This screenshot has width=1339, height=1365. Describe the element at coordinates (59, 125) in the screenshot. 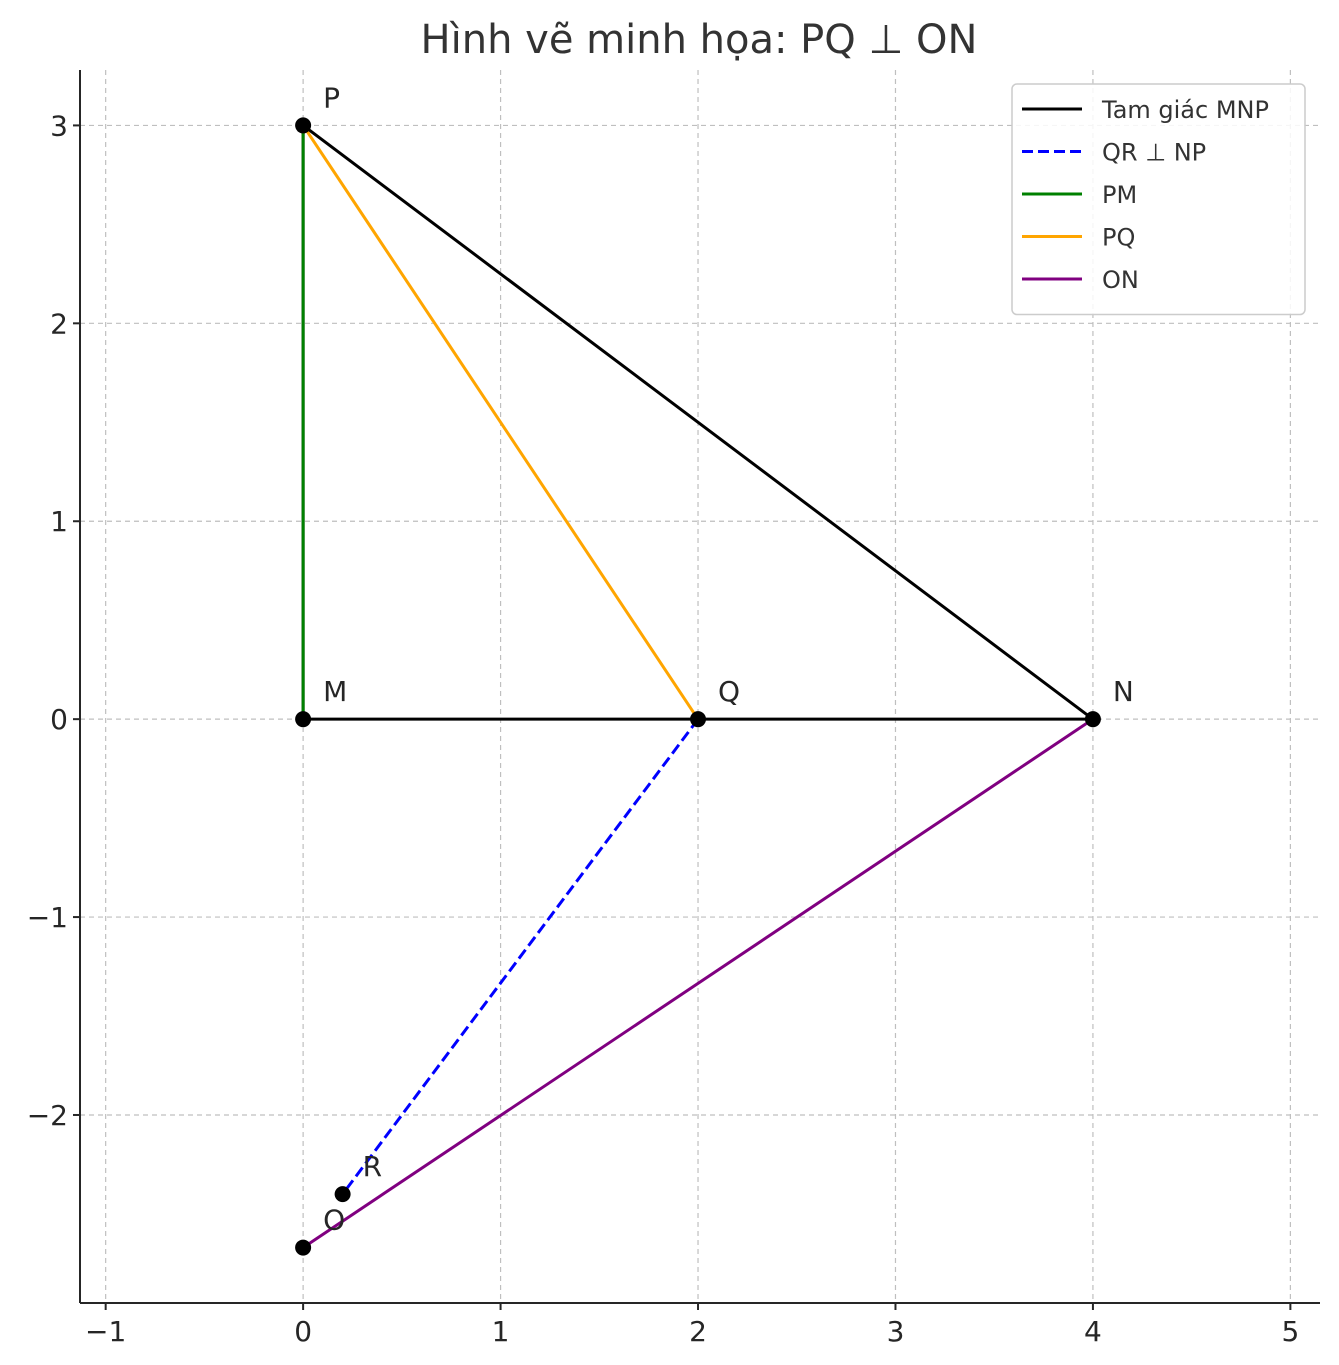

I see `y-tick-label: 3` at that location.